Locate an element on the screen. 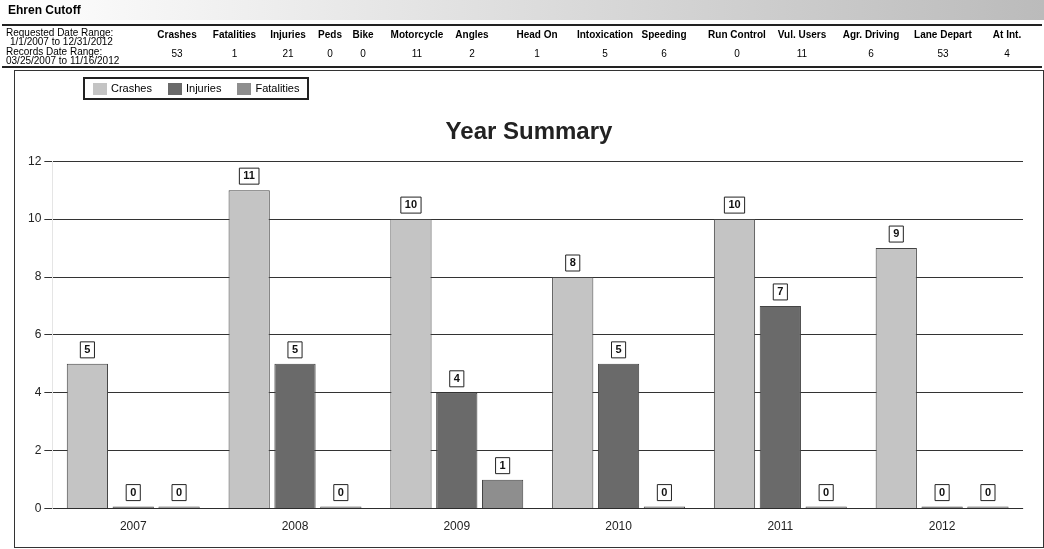 Image resolution: width=1044 pixels, height=549 pixels. x-tick-label: 2011 is located at coordinates (780, 526).